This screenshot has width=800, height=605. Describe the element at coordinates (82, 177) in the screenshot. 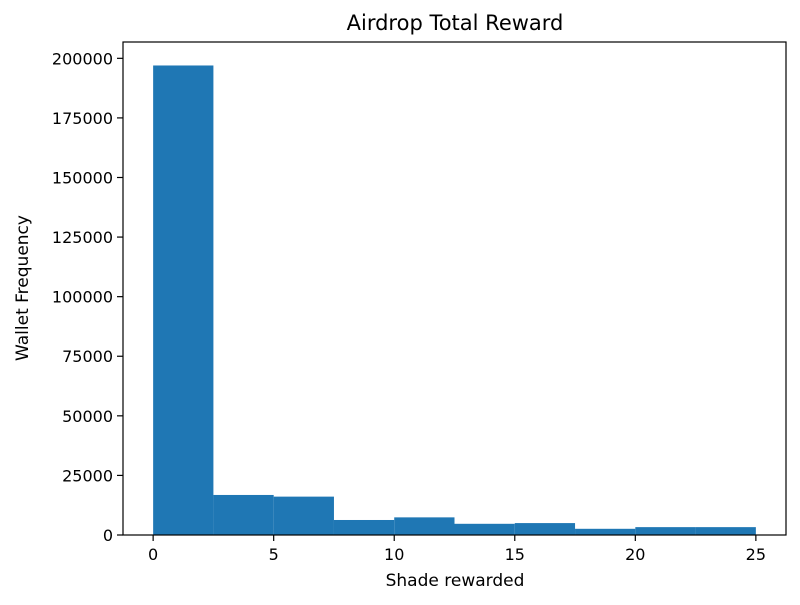

I see `y-tick-label-6: 150000` at that location.